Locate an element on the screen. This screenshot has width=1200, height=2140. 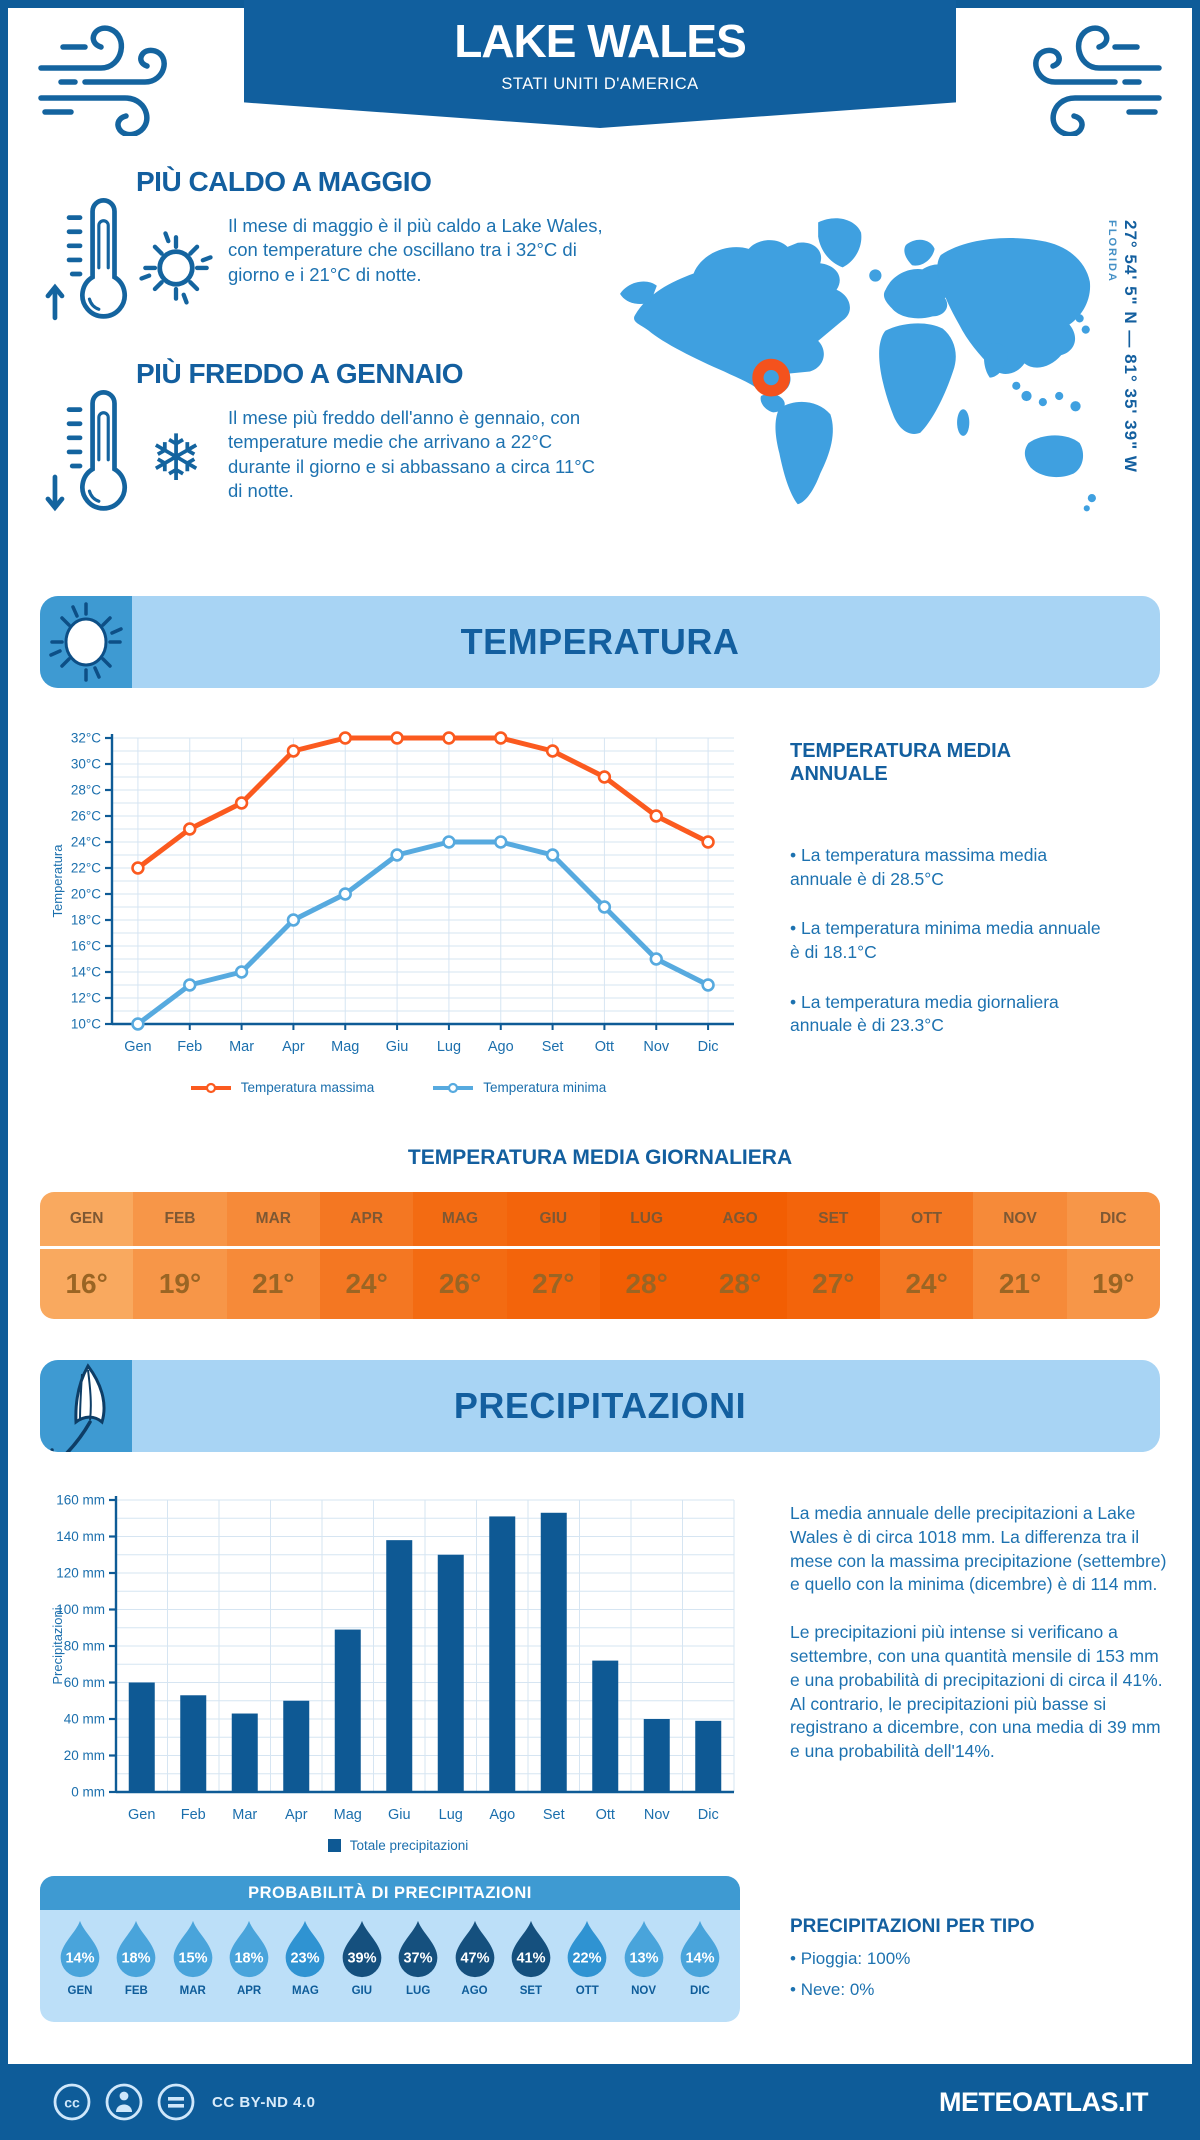
daily-temp-month: SET is located at coordinates (833, 1218).